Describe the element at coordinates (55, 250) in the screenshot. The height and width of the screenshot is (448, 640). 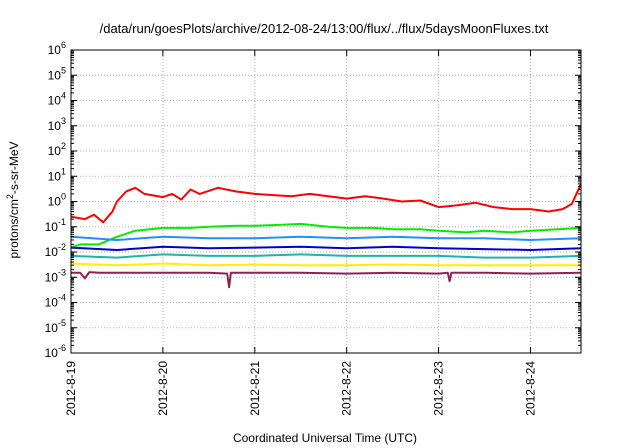
I see `y-tick-label: 10⁻²` at that location.